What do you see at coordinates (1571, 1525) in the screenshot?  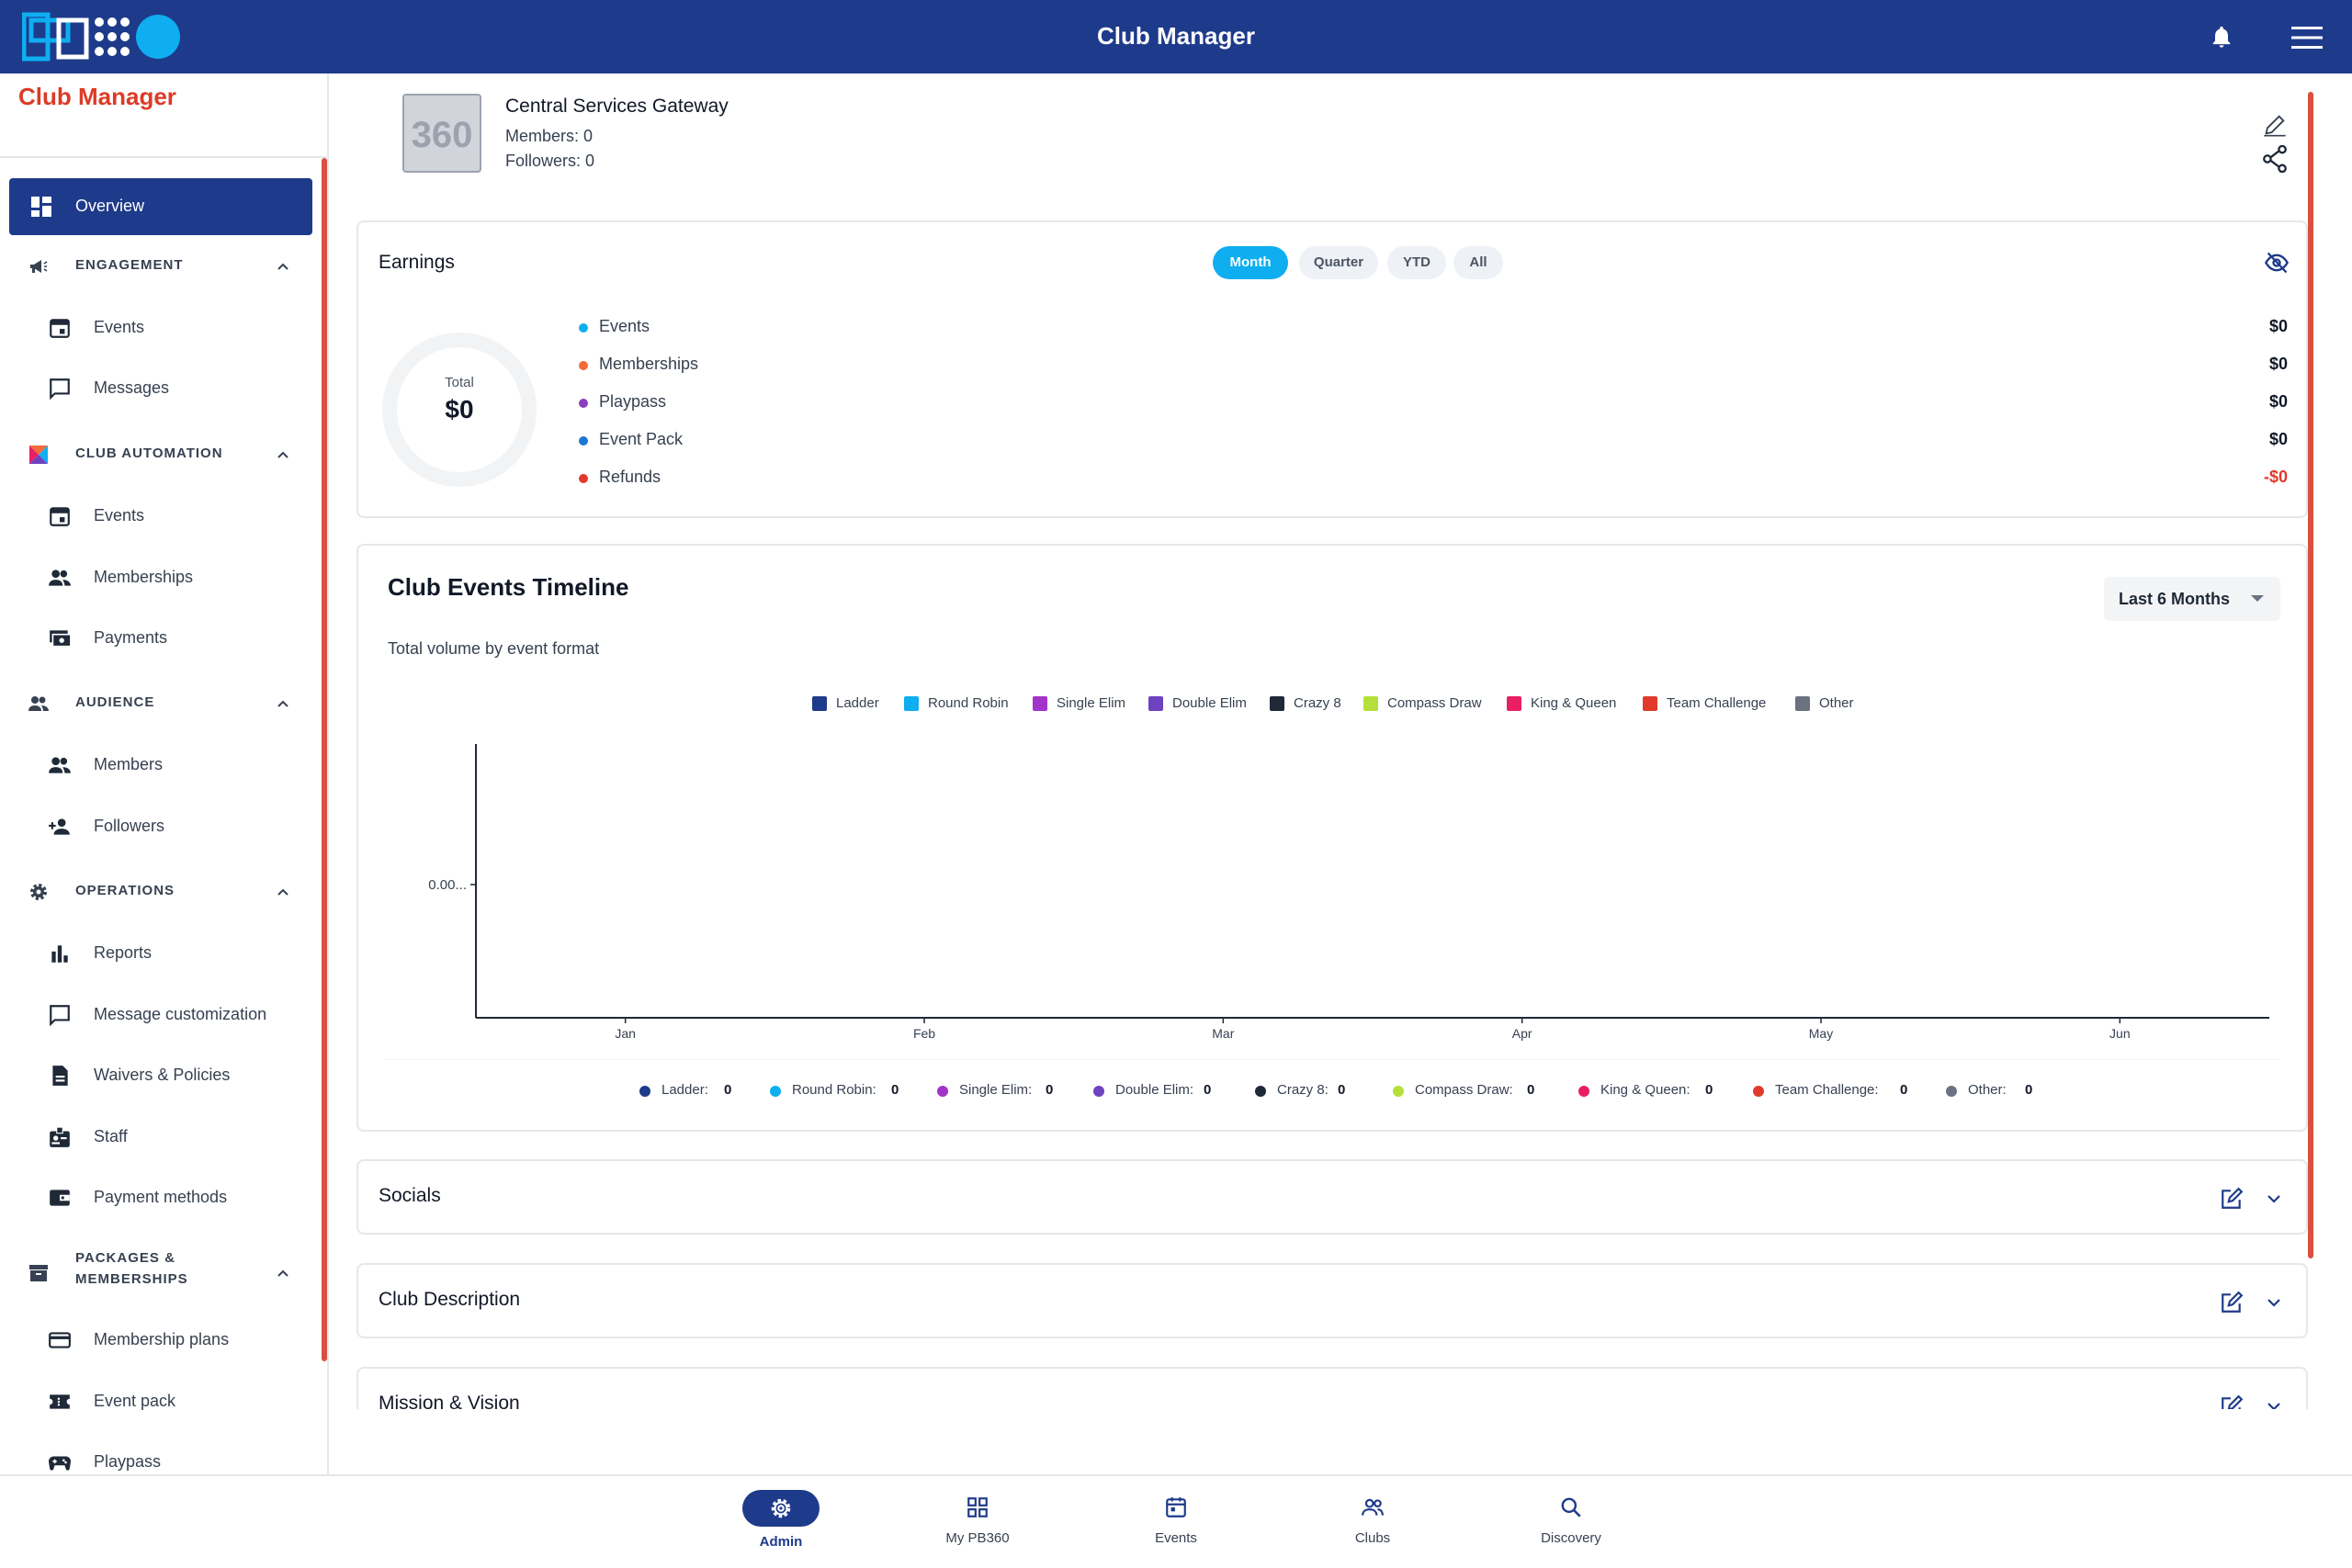 I see `nav-discovery: Discovery` at bounding box center [1571, 1525].